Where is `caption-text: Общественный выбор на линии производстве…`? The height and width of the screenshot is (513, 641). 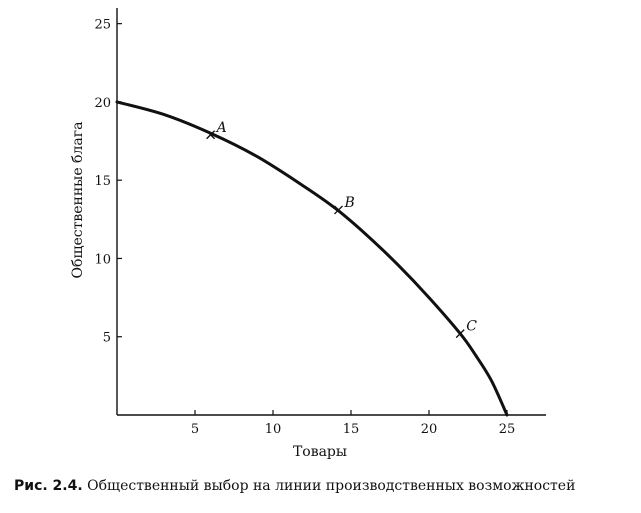
caption-text: Общественный выбор на линии производстве… is located at coordinates (331, 486).